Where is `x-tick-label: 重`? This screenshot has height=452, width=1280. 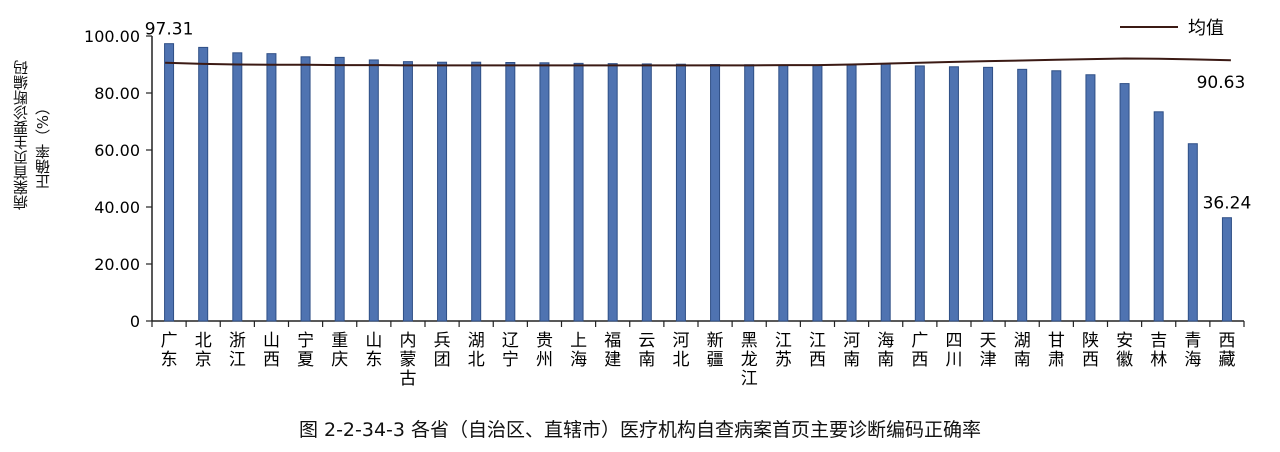 x-tick-label: 重 is located at coordinates (339, 341).